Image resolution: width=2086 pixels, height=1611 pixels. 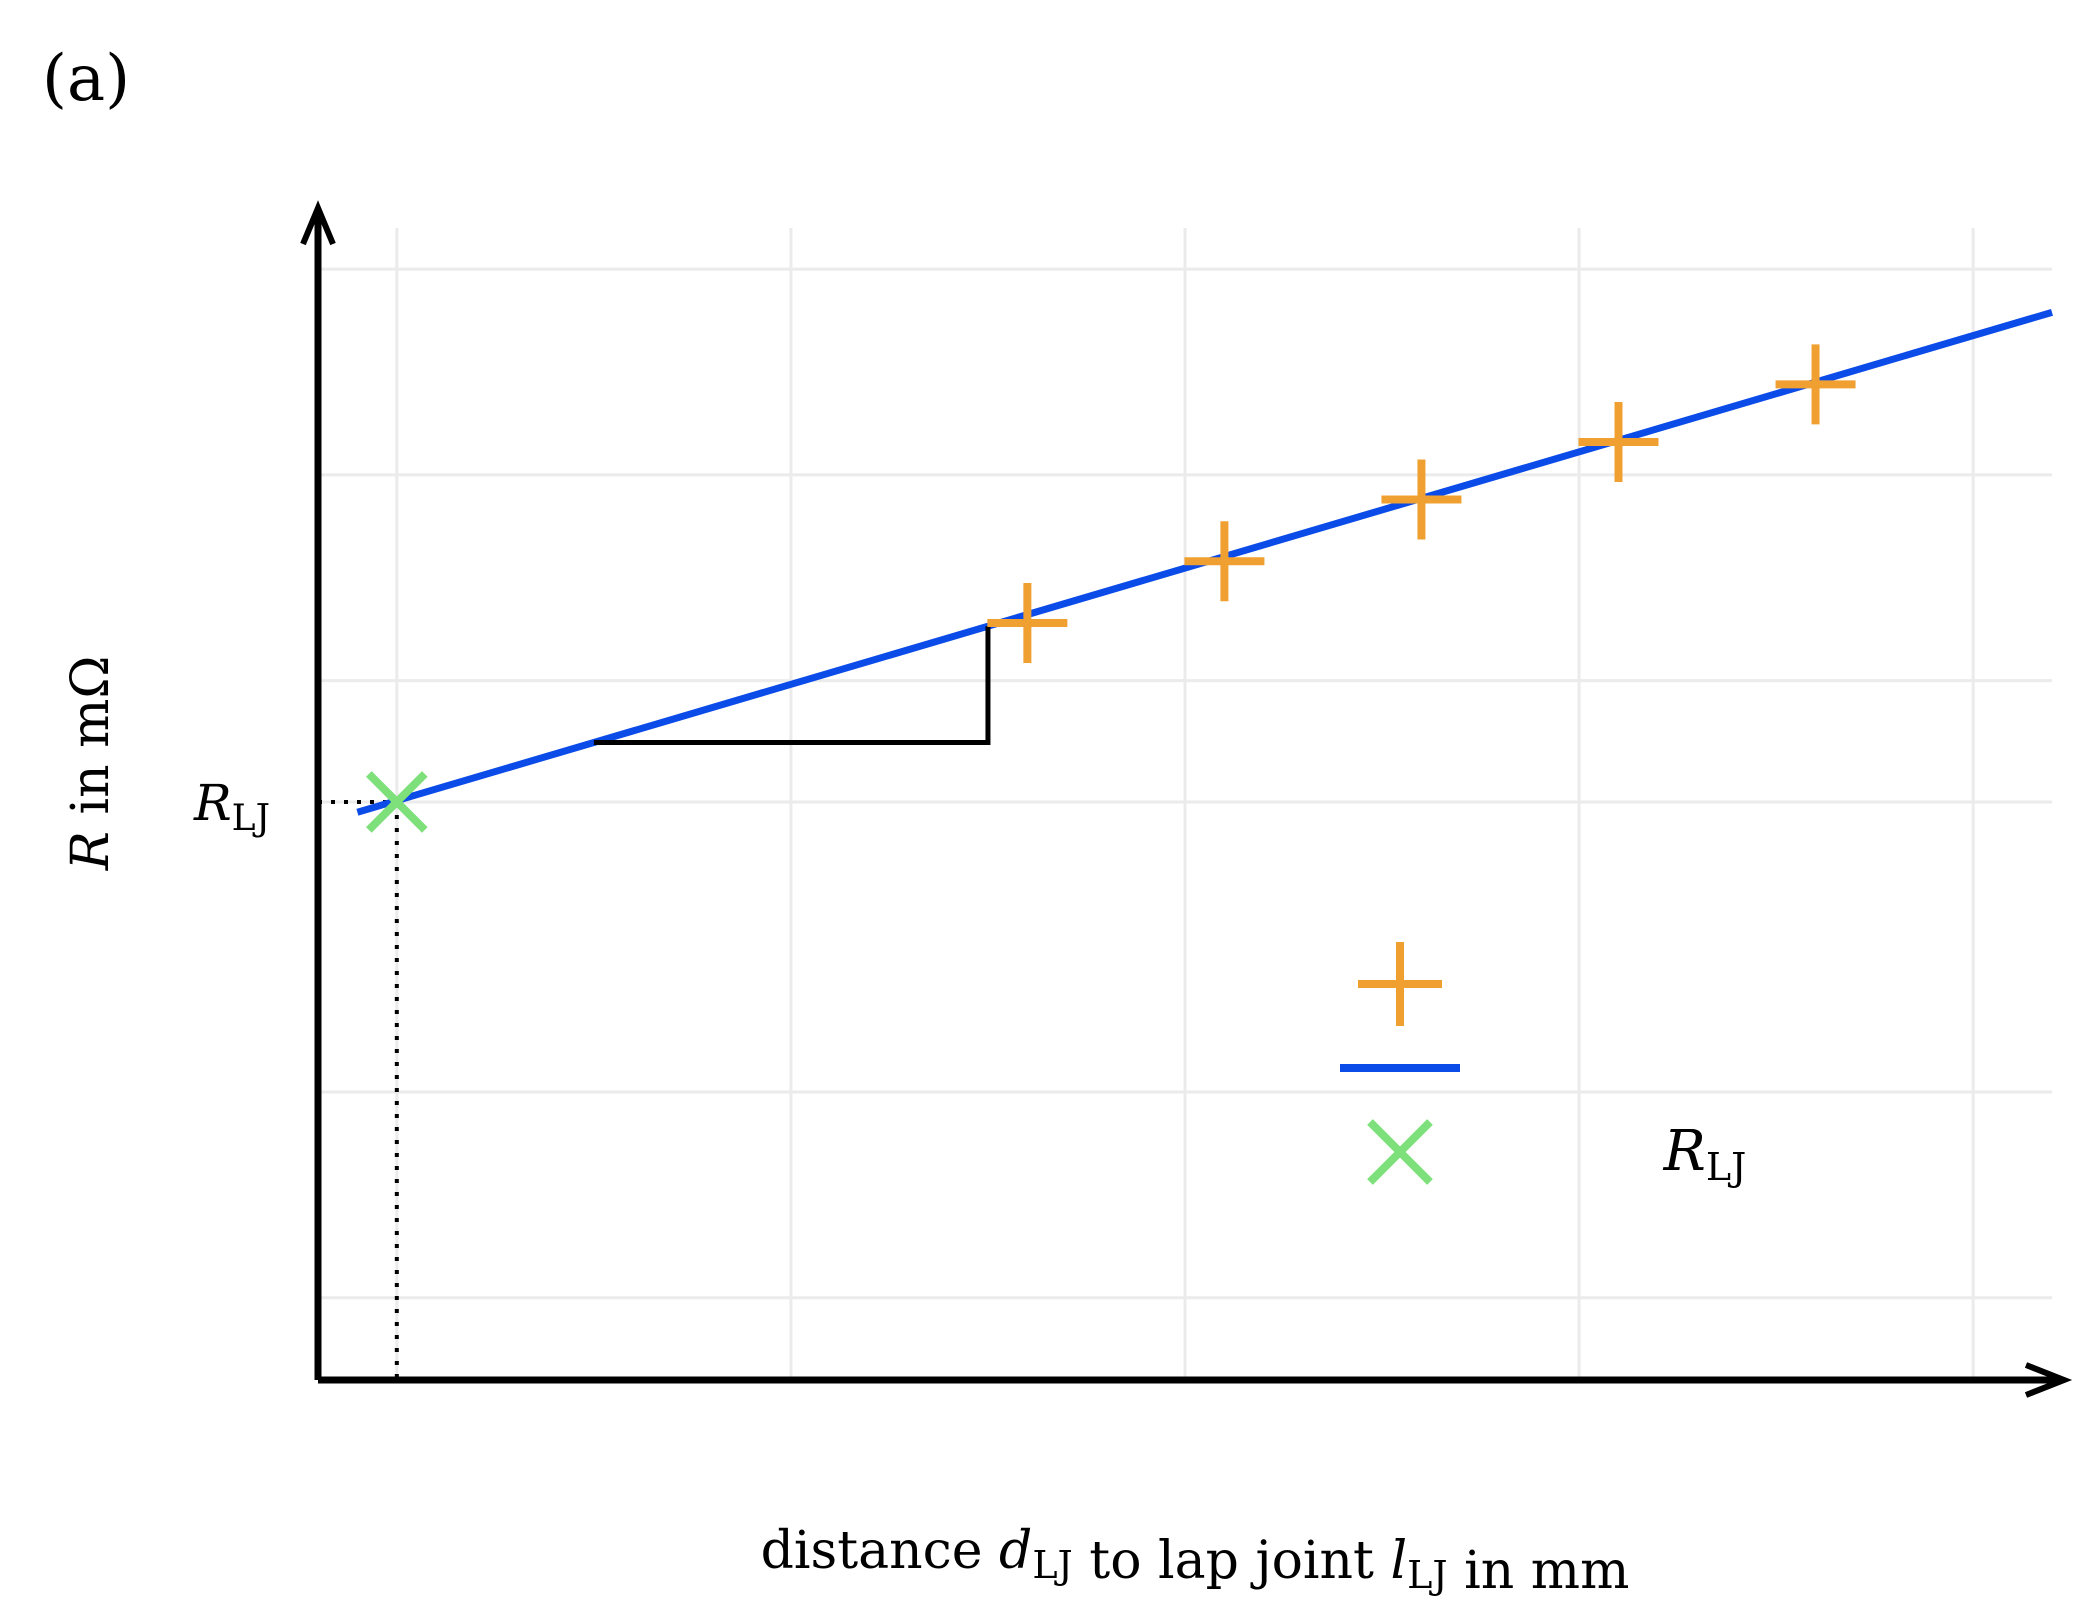 I want to click on legend-label-rlj: RLJ, so click(x=1705, y=1154).